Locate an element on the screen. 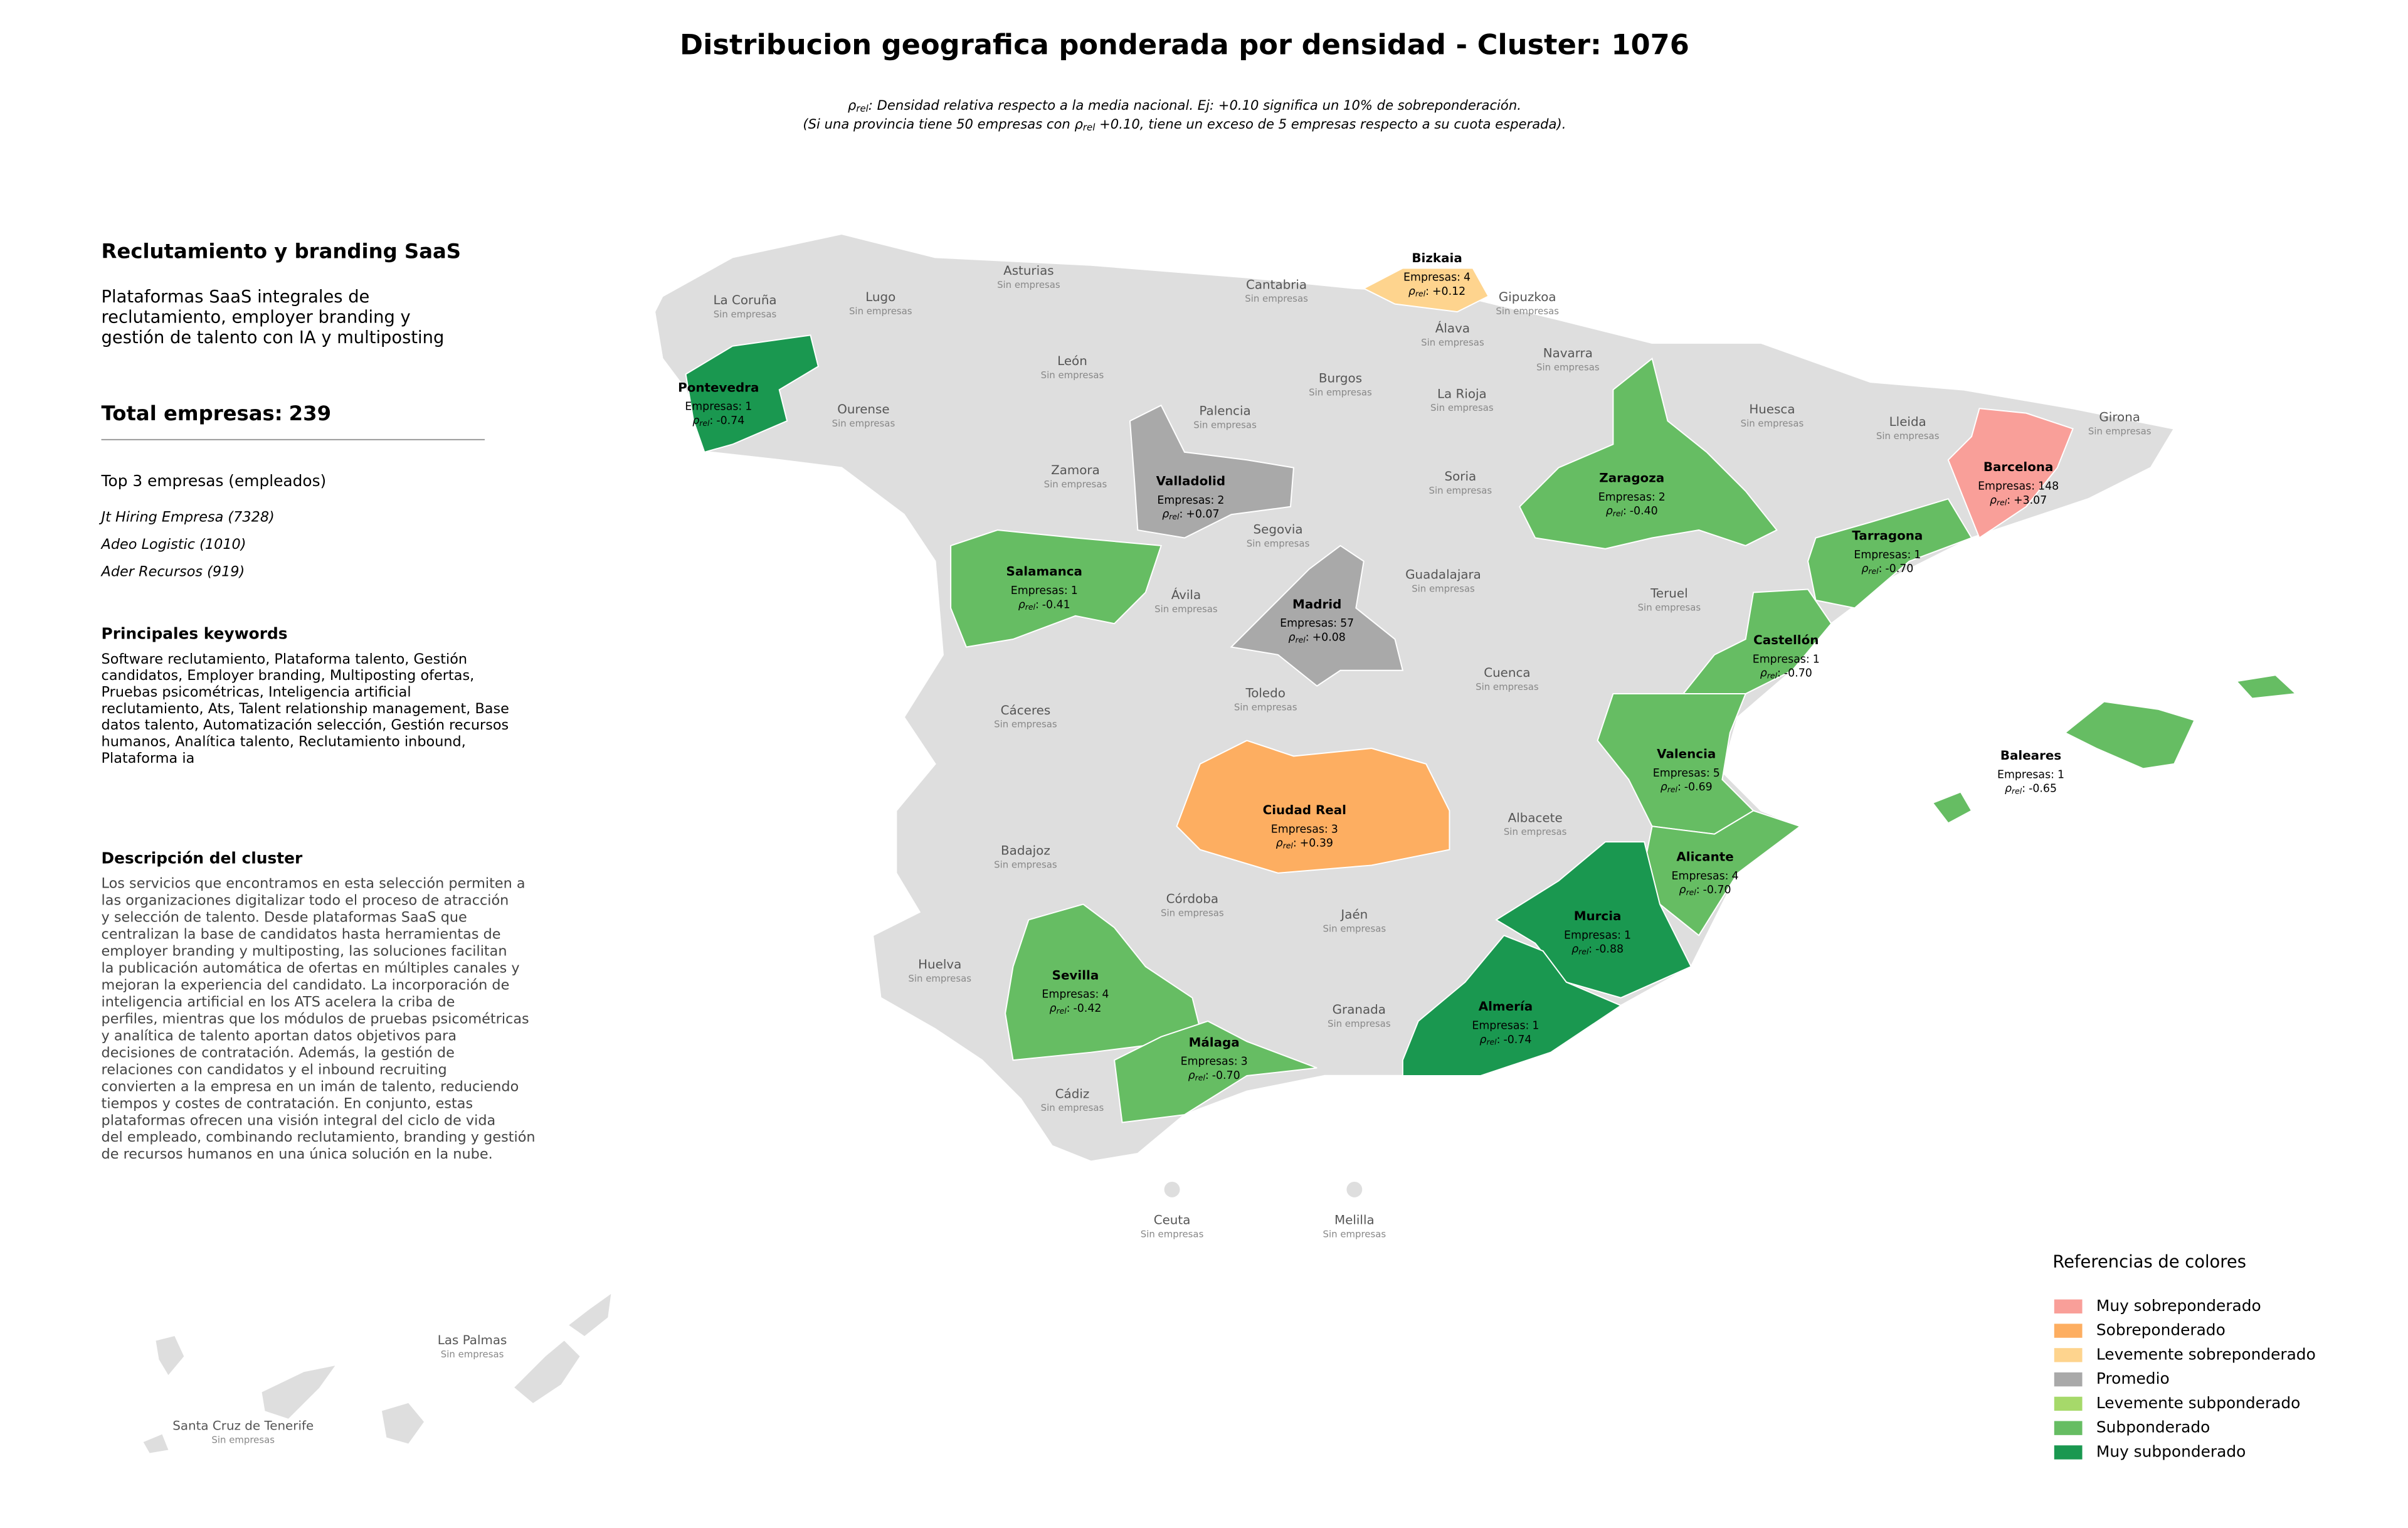 This screenshot has height=1528, width=2408. panel-title: Reclutamiento y branding SaaS is located at coordinates (282, 251).